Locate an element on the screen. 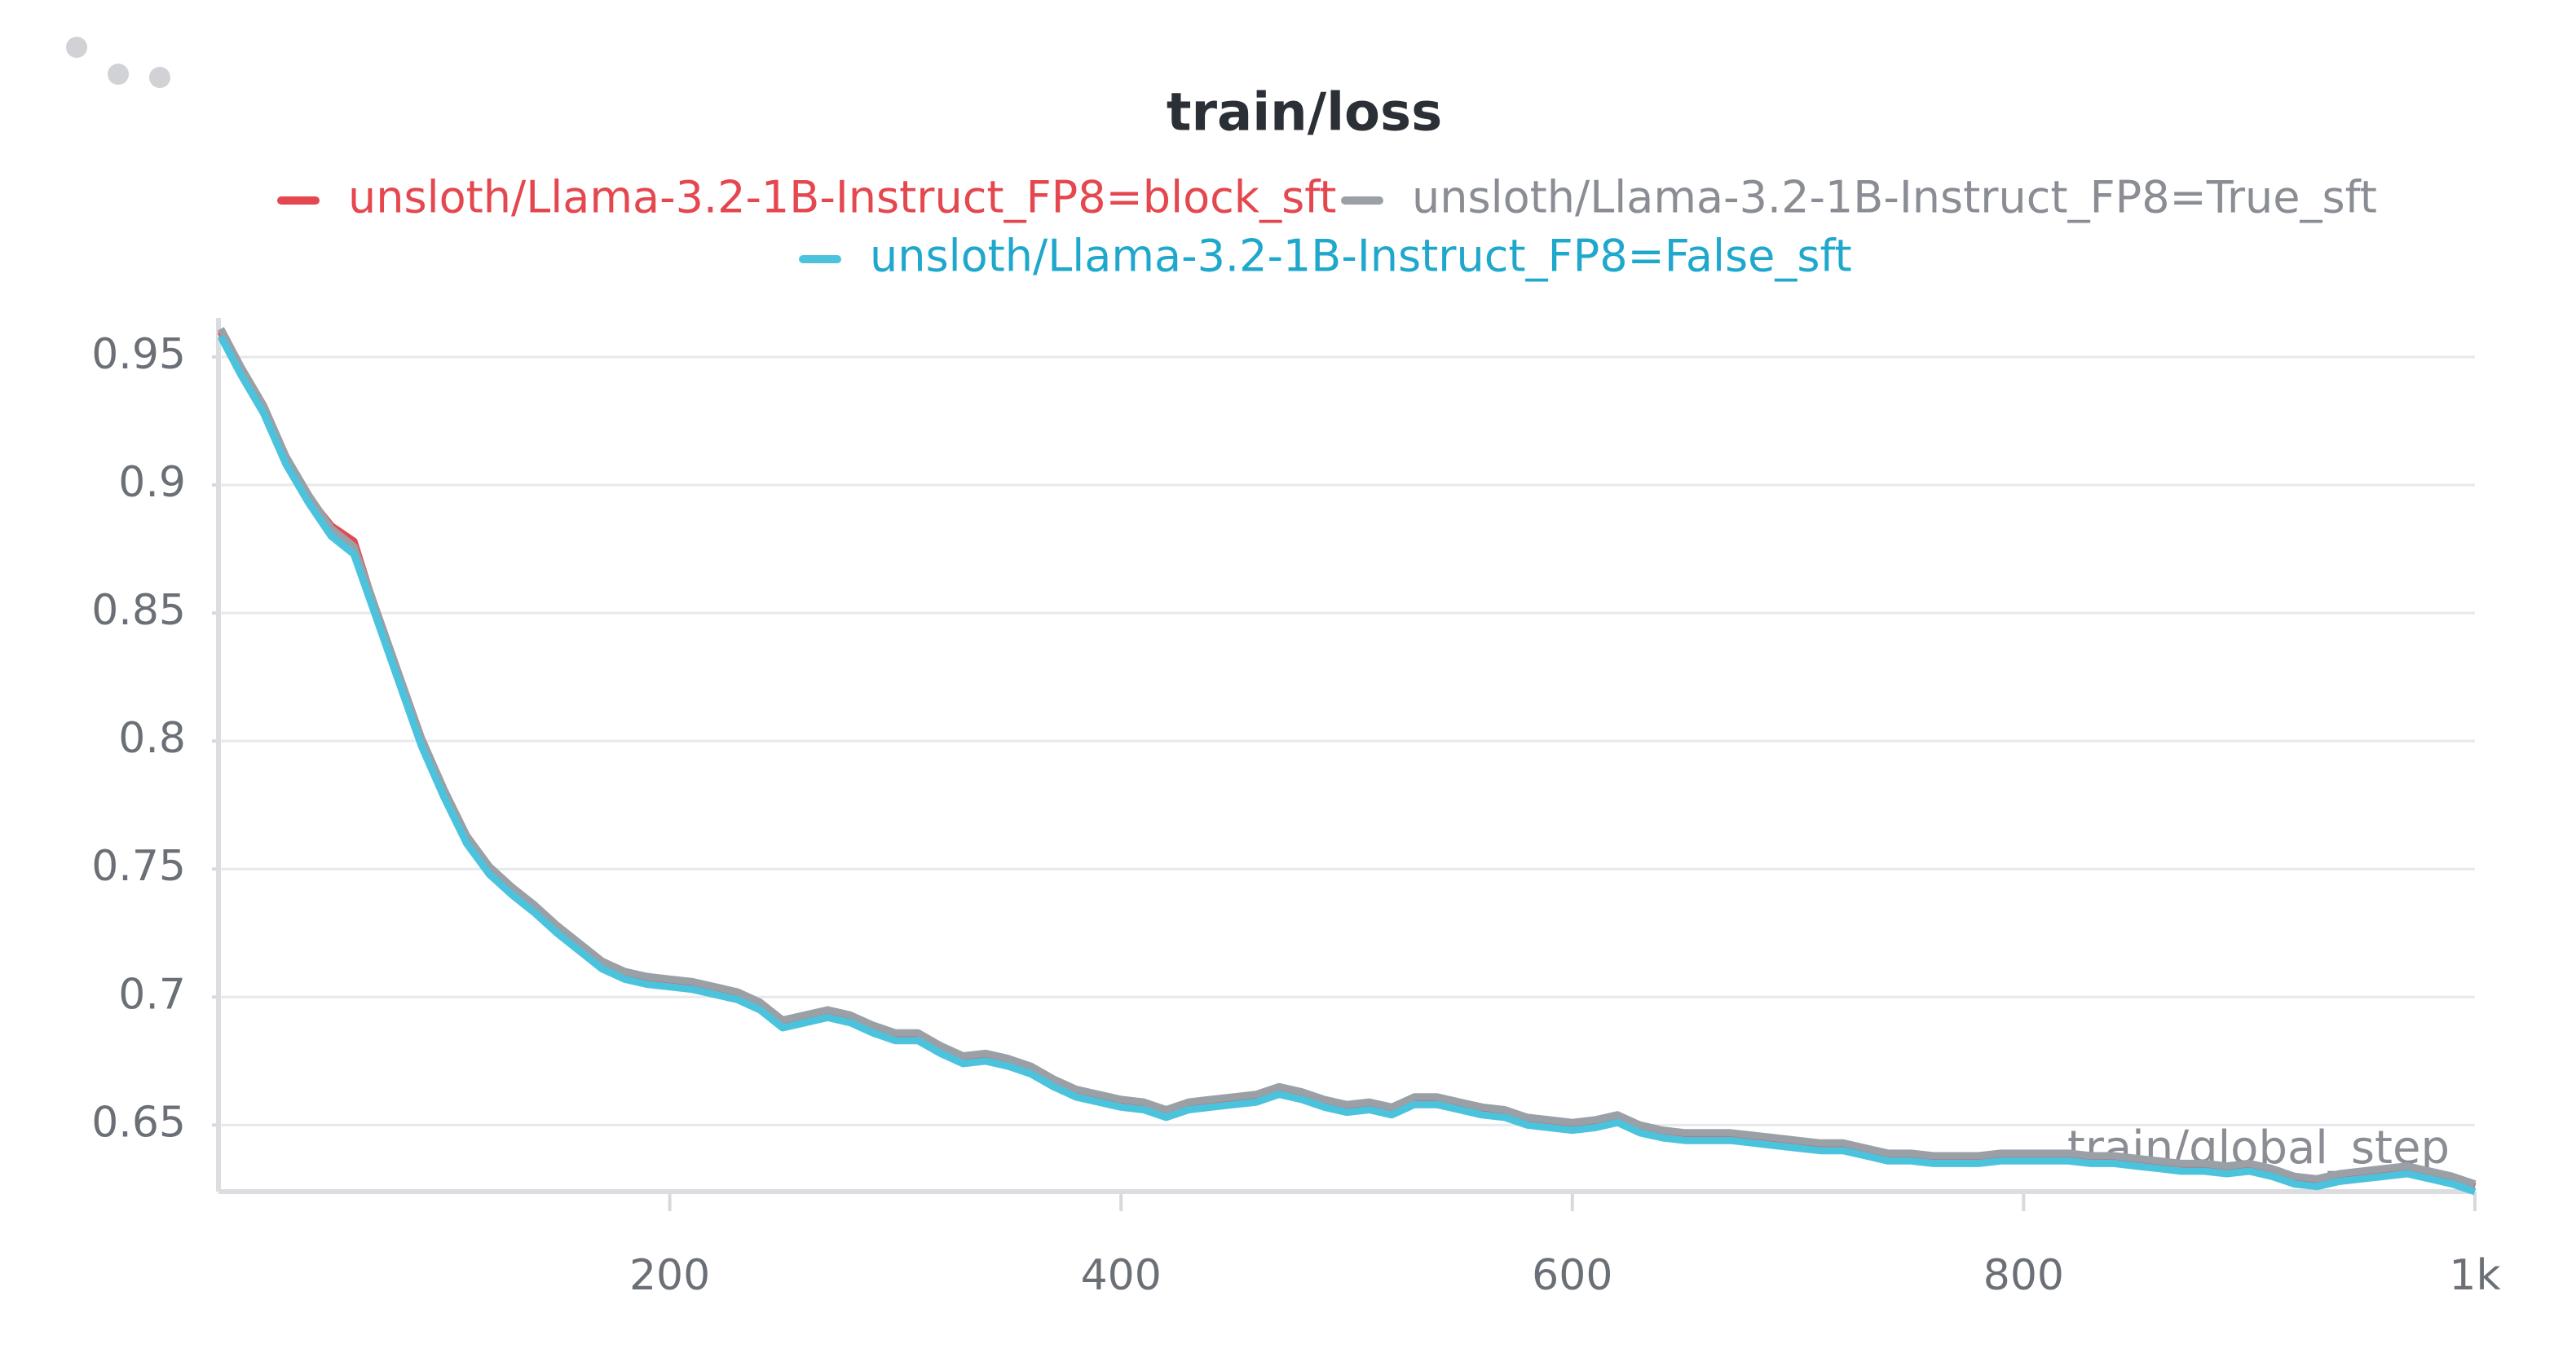 The image size is (2576, 1353). y-tick-label: 0.7 is located at coordinates (152, 994).